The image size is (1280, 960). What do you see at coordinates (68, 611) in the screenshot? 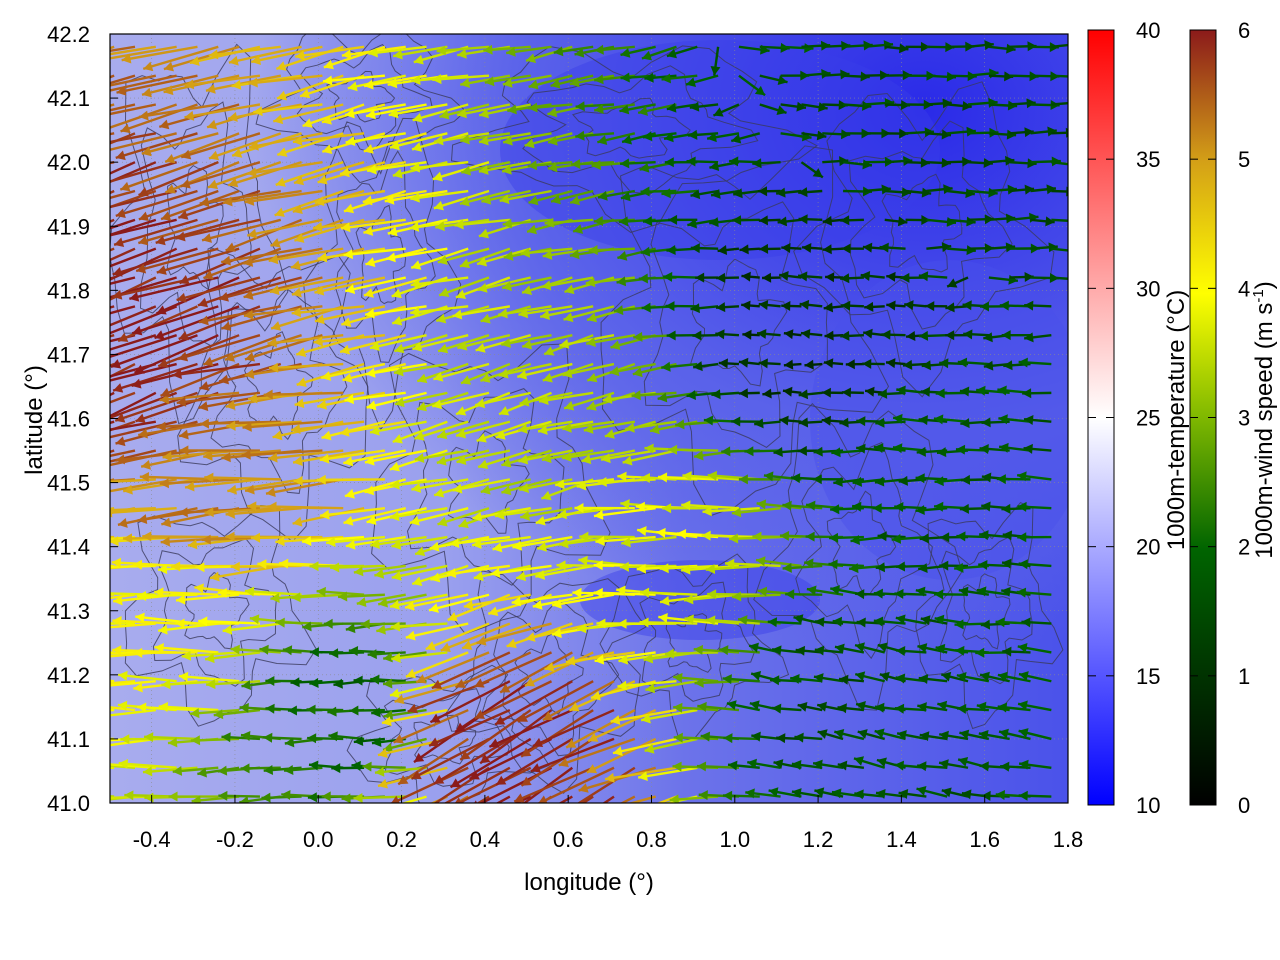
I see `y-tick-label: 41.3` at bounding box center [68, 611].